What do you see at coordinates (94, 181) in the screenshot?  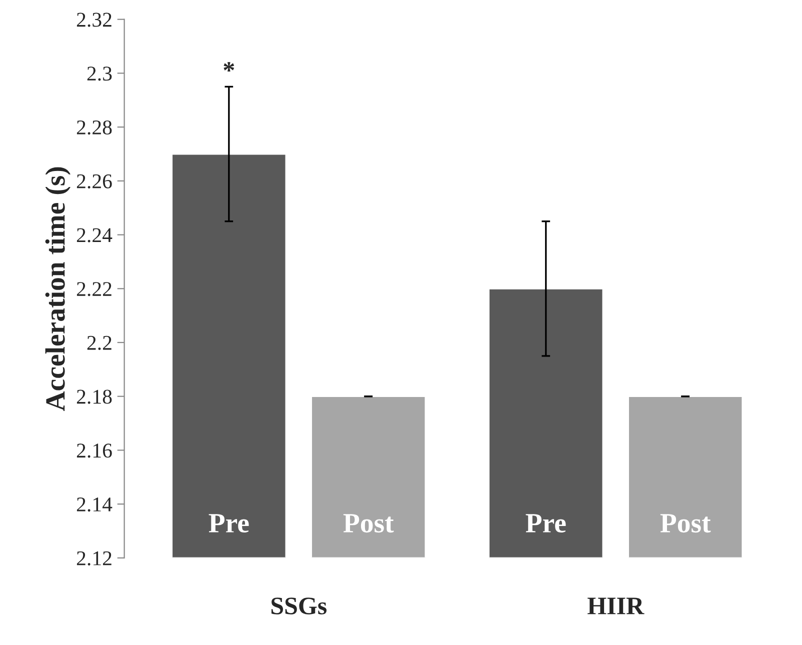 I see `y-tick-label: 2.26` at bounding box center [94, 181].